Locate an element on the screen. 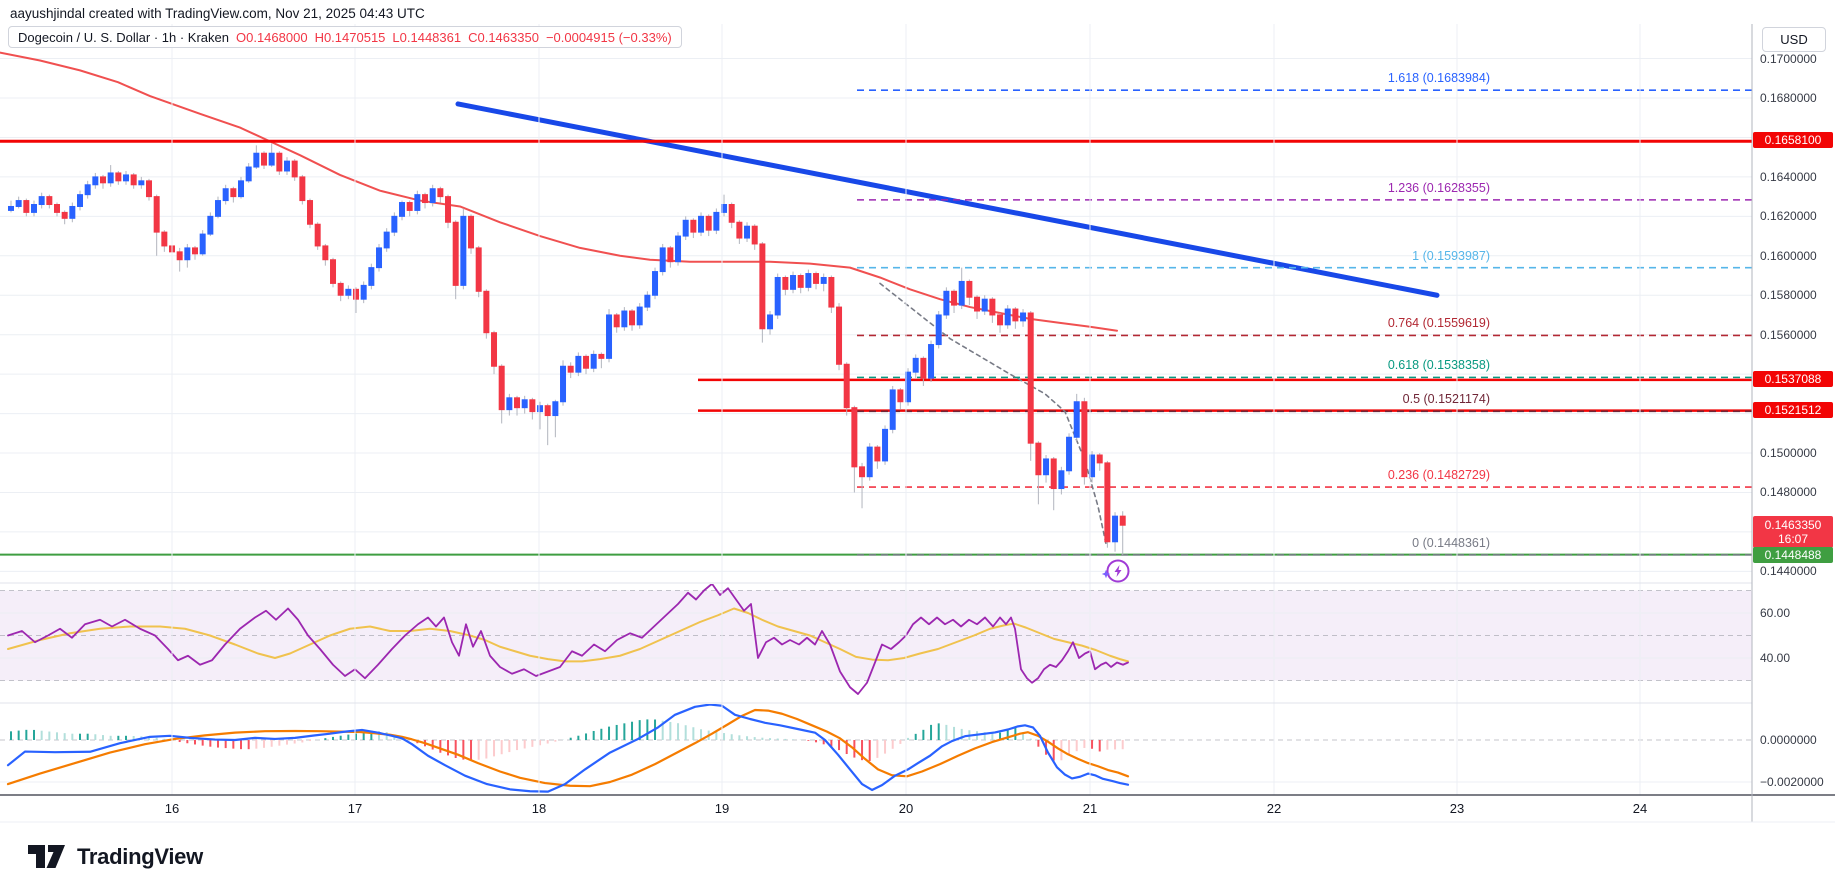 This screenshot has width=1835, height=883. currency-unit-button: USD is located at coordinates (1794, 39).